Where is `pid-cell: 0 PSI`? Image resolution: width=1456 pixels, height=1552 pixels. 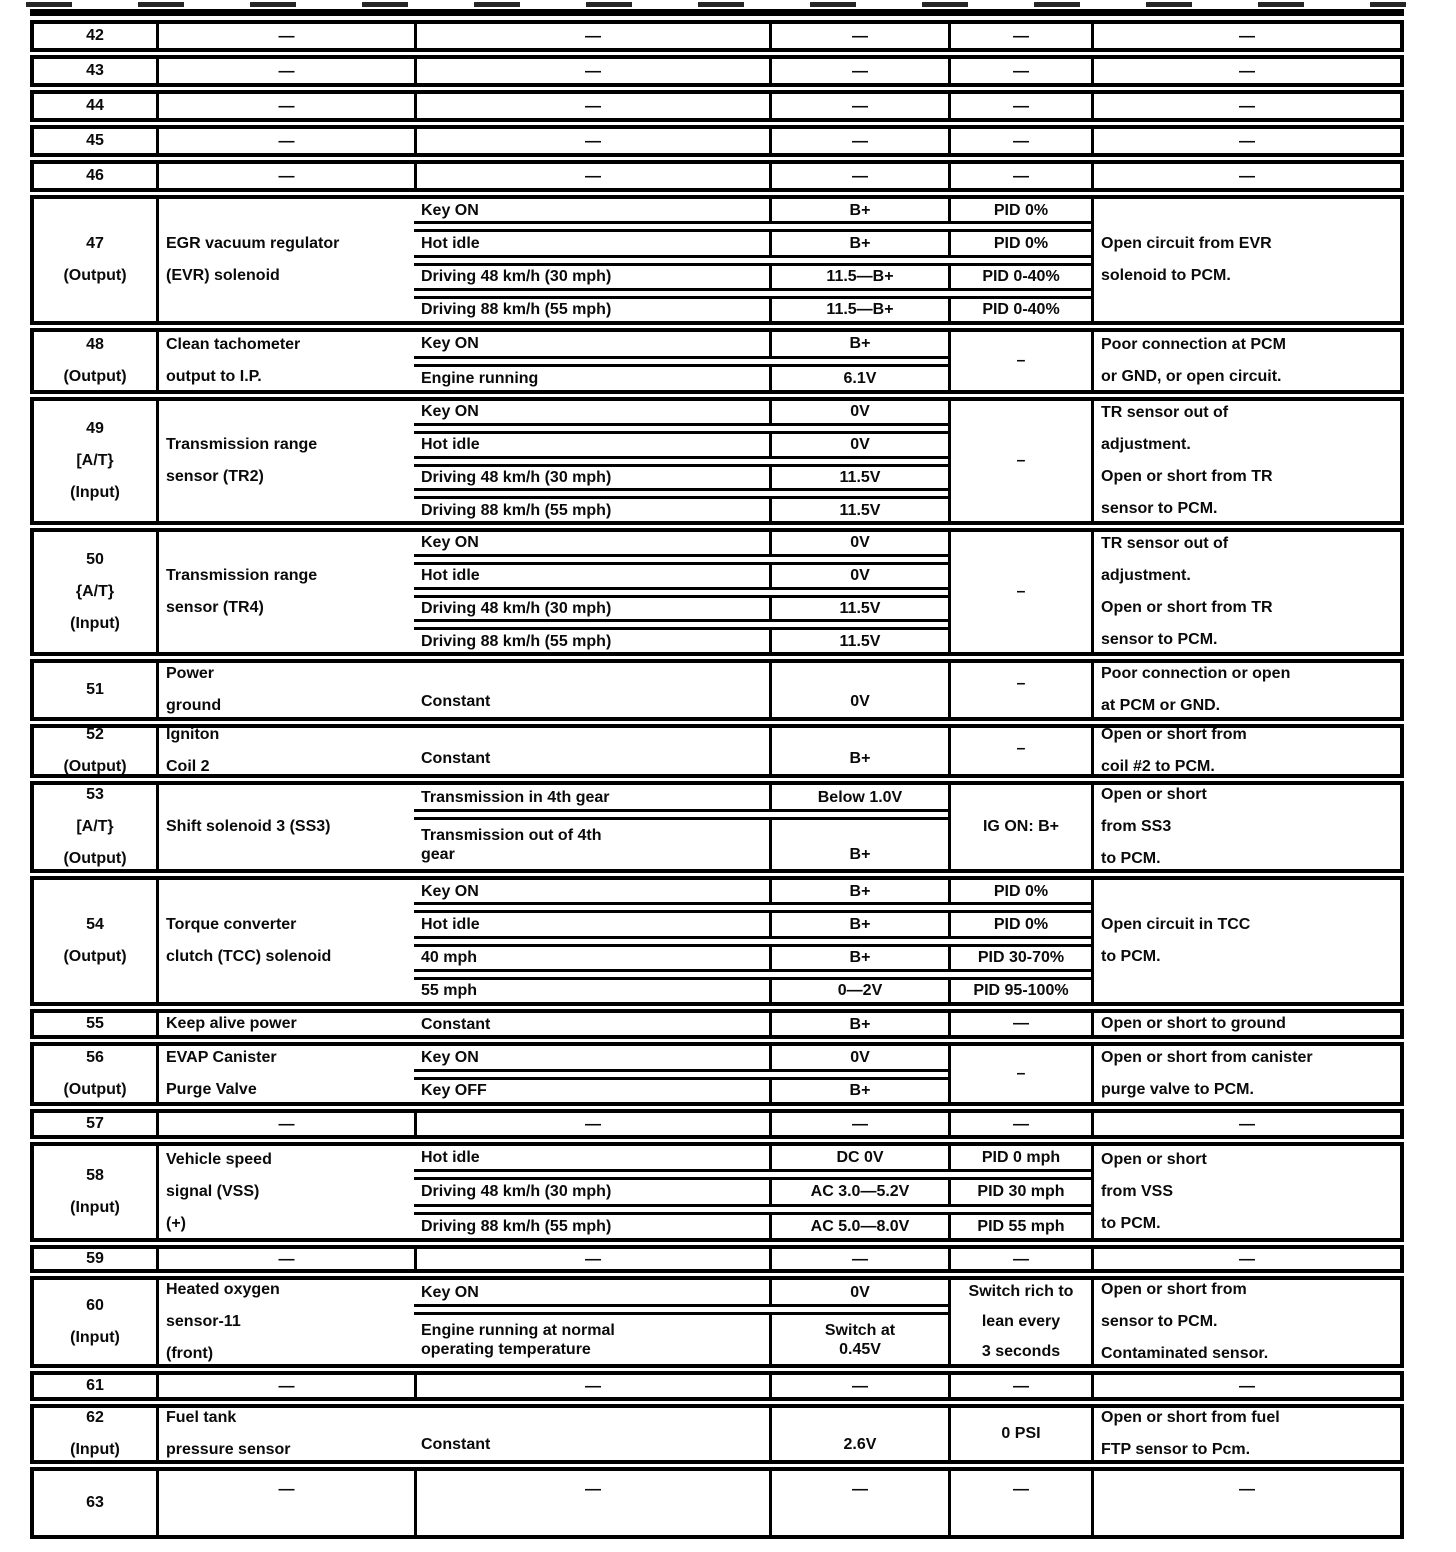
pid-cell: 0 PSI is located at coordinates (1019, 1434).